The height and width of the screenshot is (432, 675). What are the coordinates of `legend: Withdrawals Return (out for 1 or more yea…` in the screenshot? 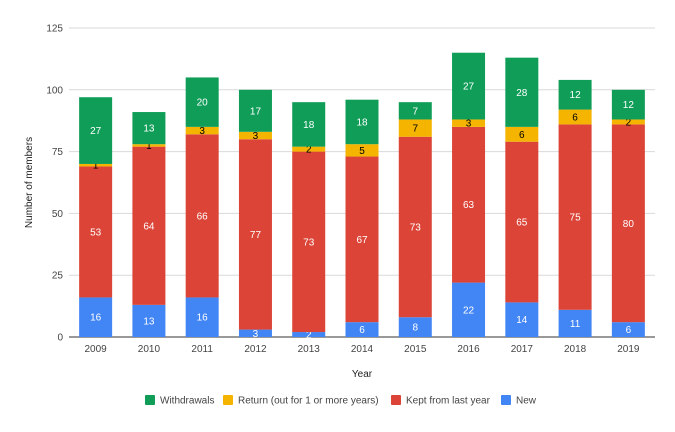 It's located at (341, 401).